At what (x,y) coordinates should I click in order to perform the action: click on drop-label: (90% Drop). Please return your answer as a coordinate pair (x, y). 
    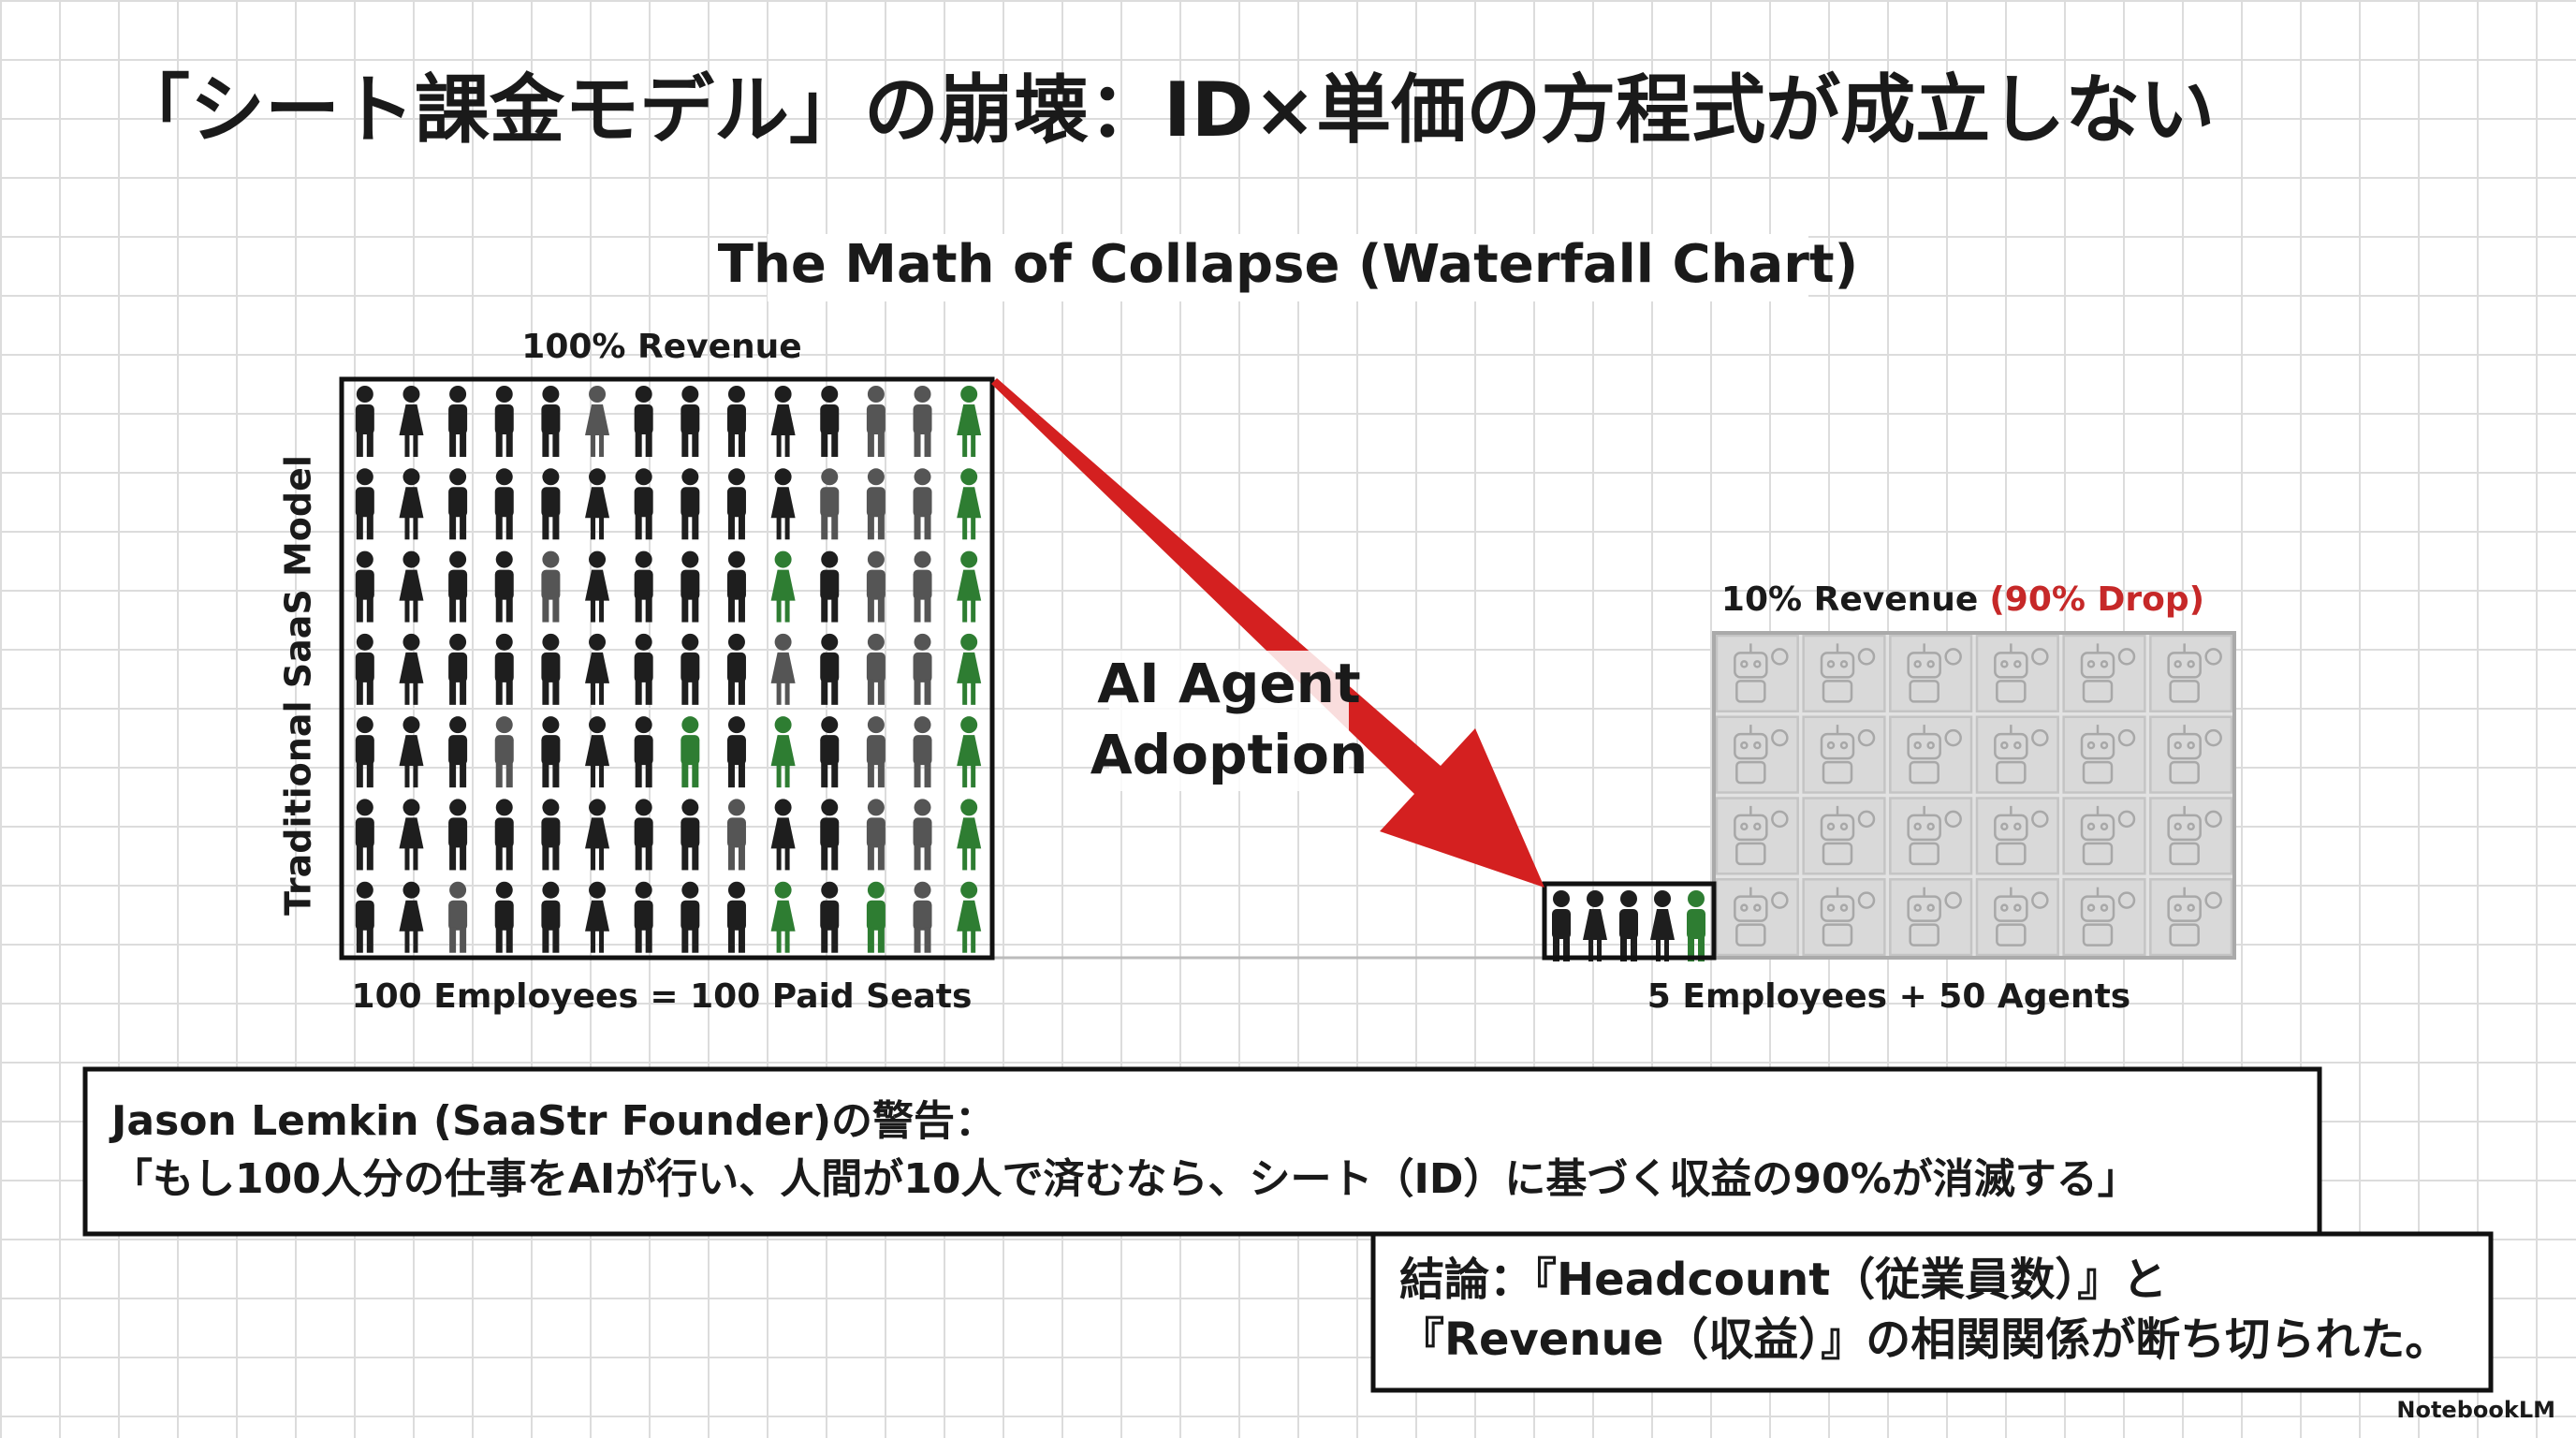
    Looking at the image, I should click on (2096, 599).